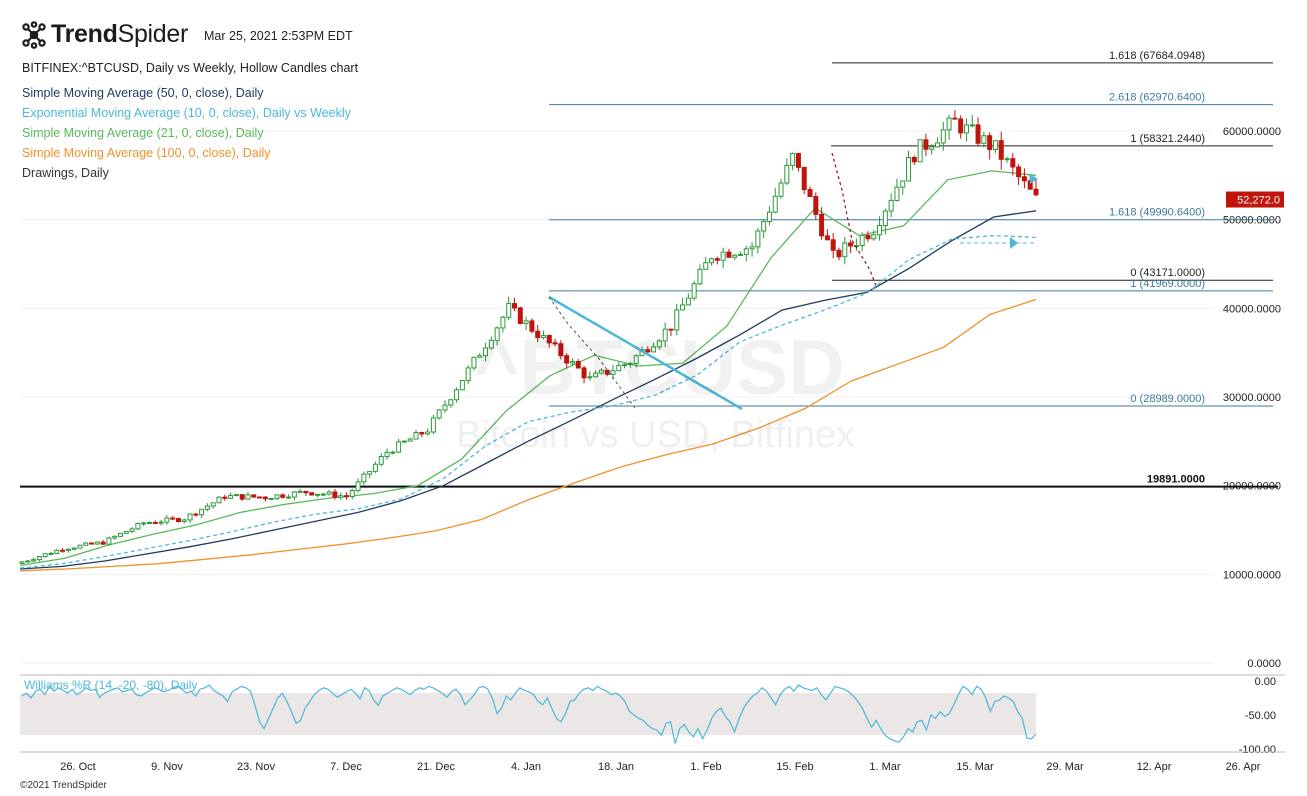  I want to click on williams-r-line, so click(529, 714).